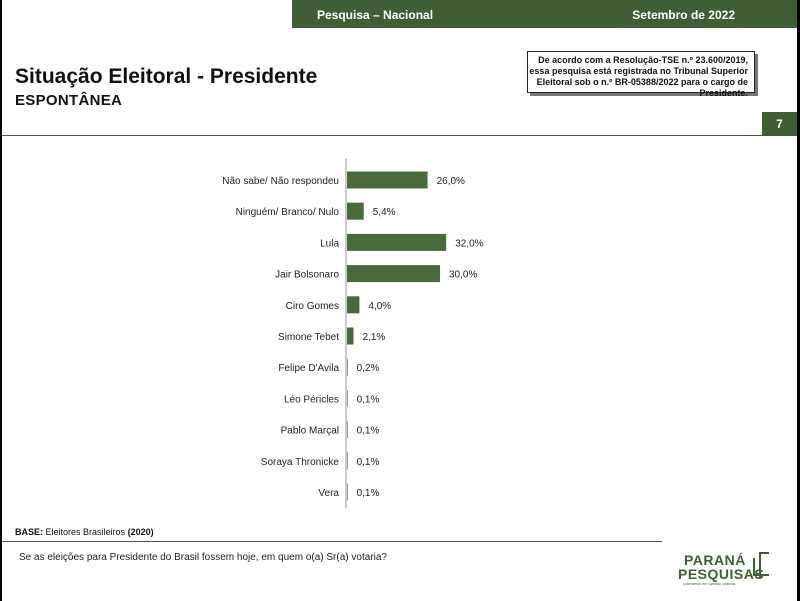 The width and height of the screenshot is (800, 601). I want to click on page-number: 7, so click(779, 124).